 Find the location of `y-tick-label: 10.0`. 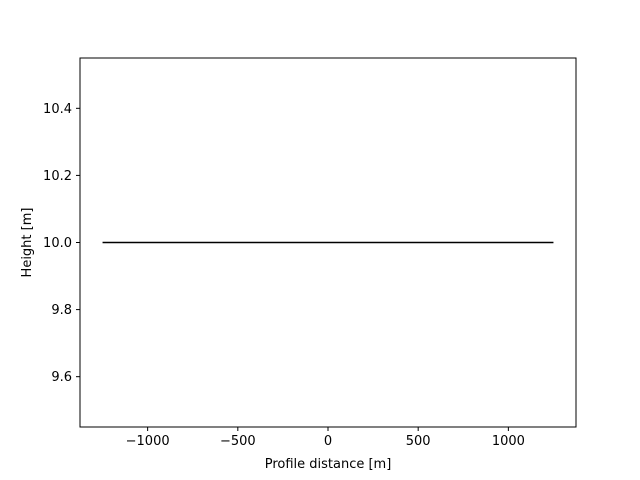

y-tick-label: 10.0 is located at coordinates (57, 243).